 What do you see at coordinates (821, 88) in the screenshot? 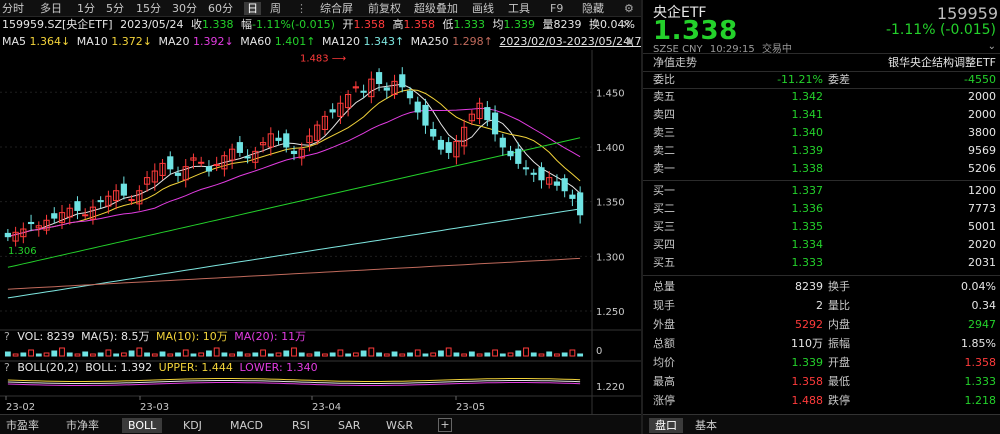
I see `asks-divider` at bounding box center [821, 88].